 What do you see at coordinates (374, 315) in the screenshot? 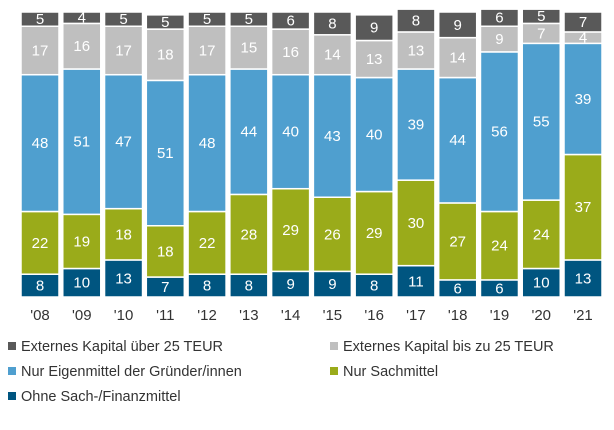
I see `x-tick-label: '16` at bounding box center [374, 315].